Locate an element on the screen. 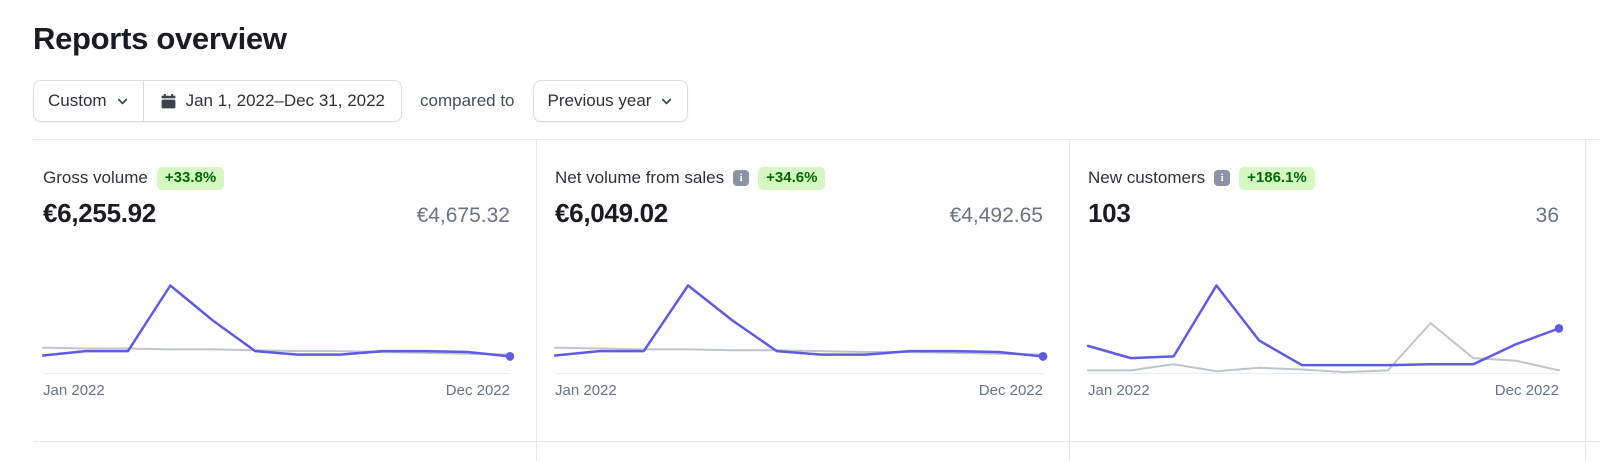 The width and height of the screenshot is (1600, 461). metric-label: Net volume from sales is located at coordinates (640, 177).